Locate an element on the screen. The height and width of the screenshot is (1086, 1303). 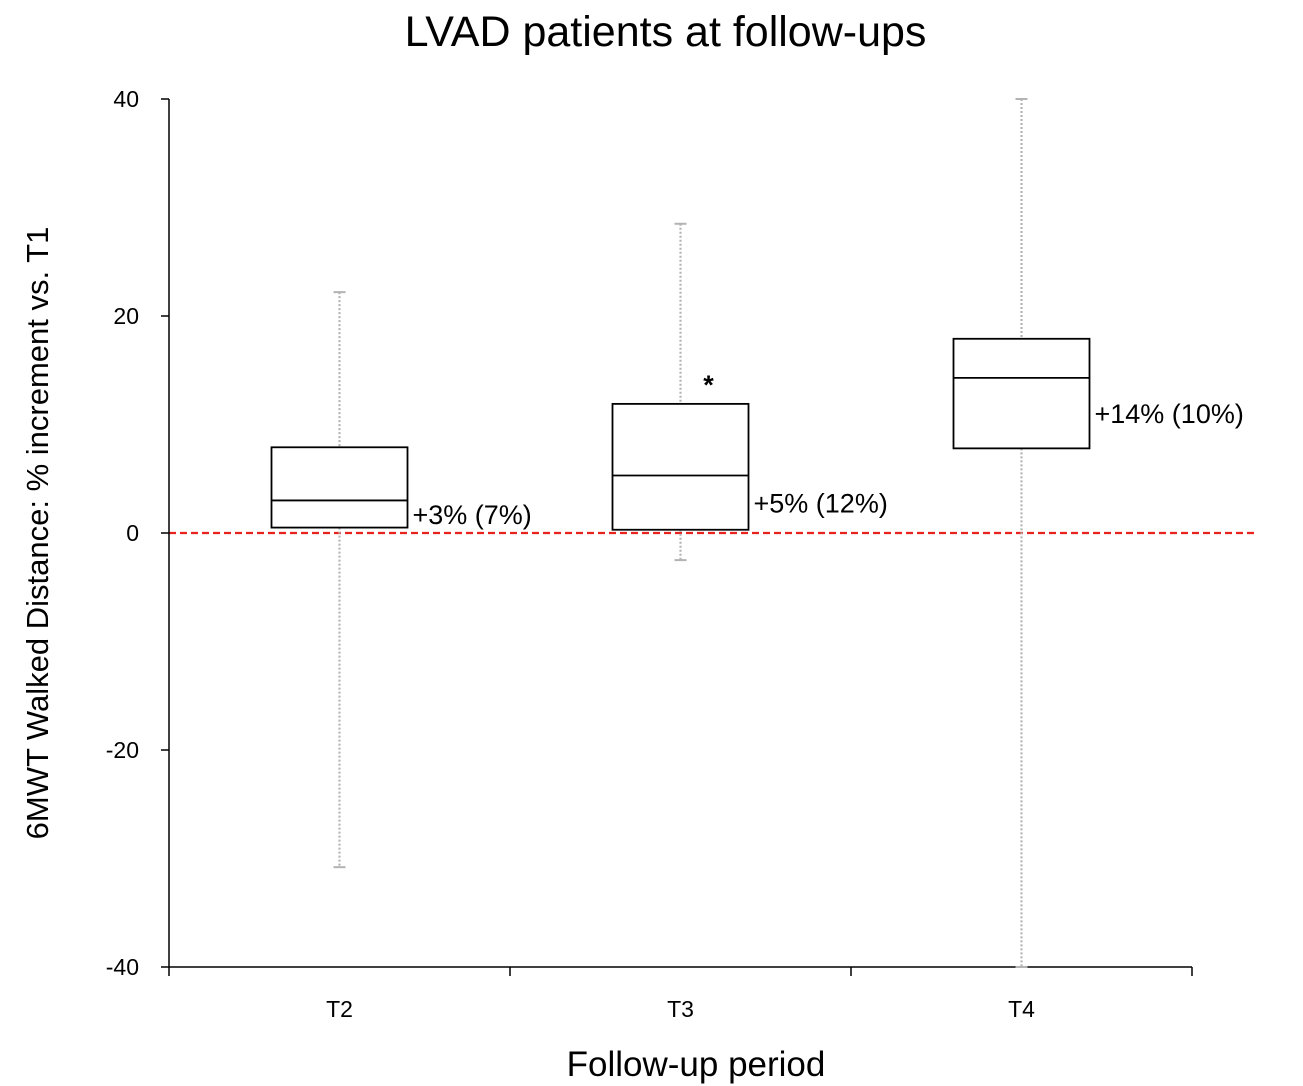
box-annotation: +3% (7%) is located at coordinates (472, 515).